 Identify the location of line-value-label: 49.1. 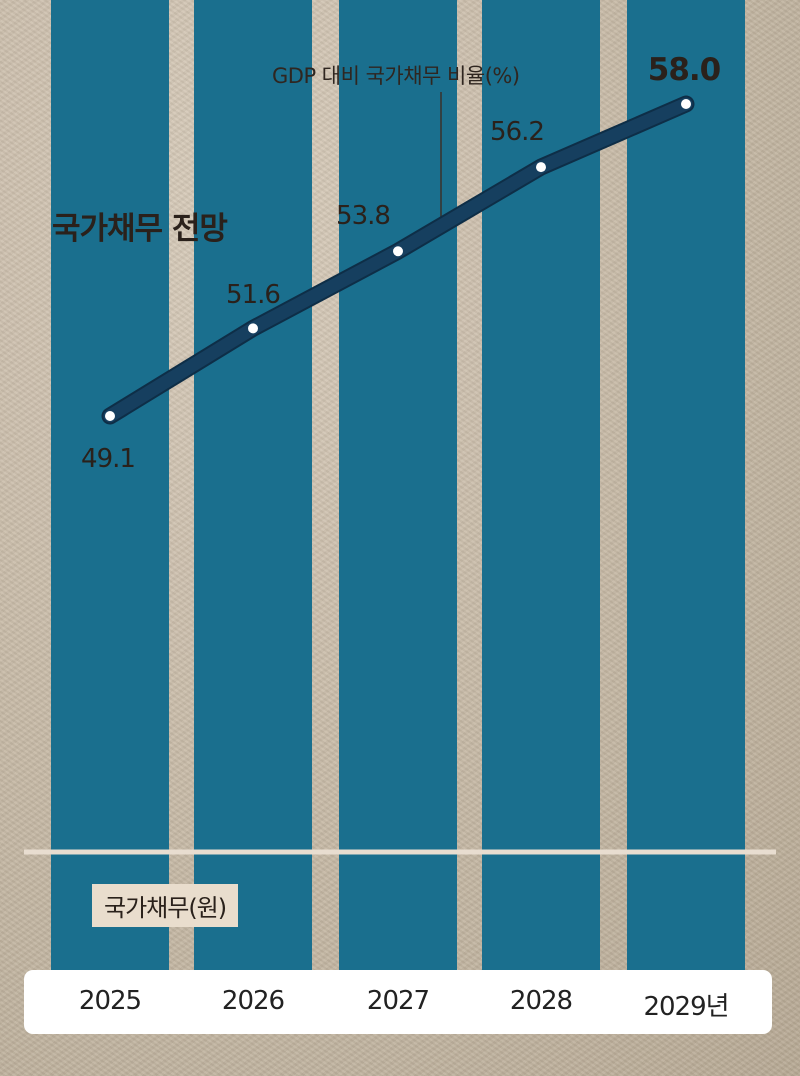
(108, 459).